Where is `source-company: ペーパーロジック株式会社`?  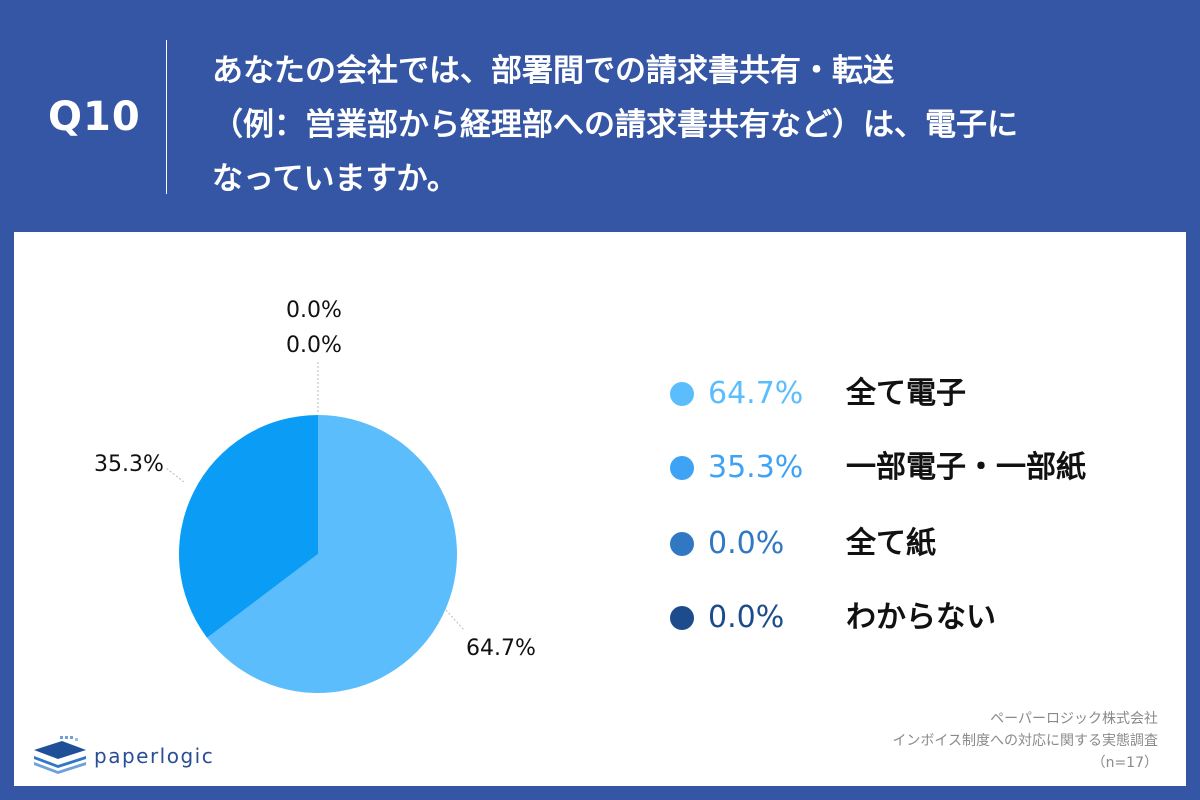
source-company: ペーパーロジック株式会社 is located at coordinates (1074, 719).